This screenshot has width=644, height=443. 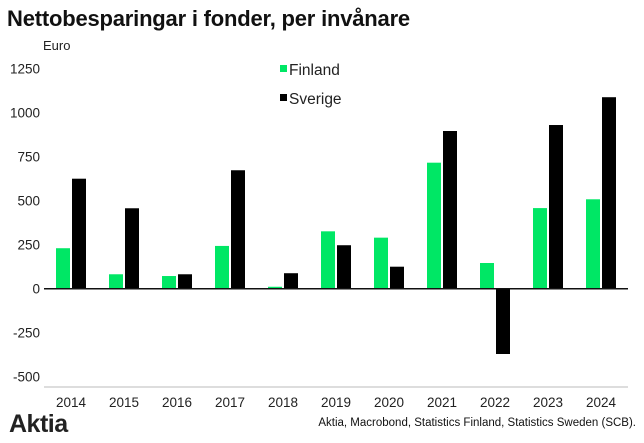 I want to click on y-tick-label: 0, so click(x=36, y=289).